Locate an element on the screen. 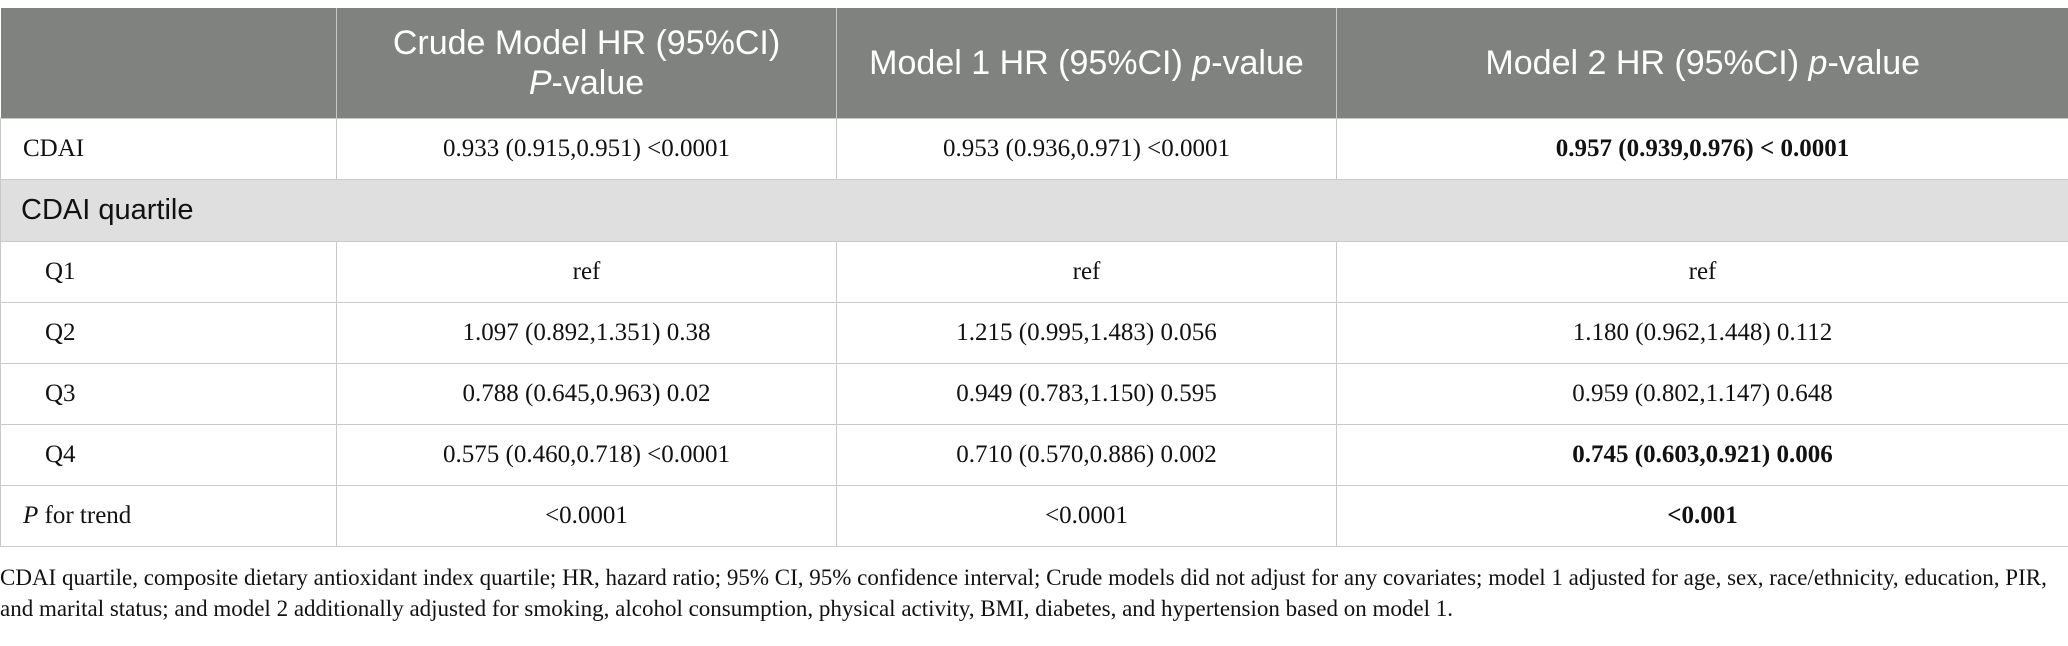  table-row-p-trend: P for trend <0.0001 <0.0001 <0.001 is located at coordinates (1034, 515).